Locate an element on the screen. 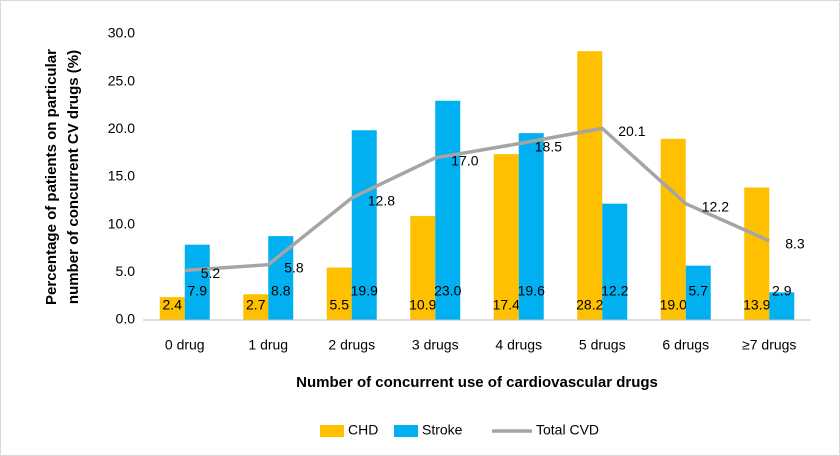 Image resolution: width=840 pixels, height=456 pixels. y-tick-label: 20.0 is located at coordinates (121, 128).